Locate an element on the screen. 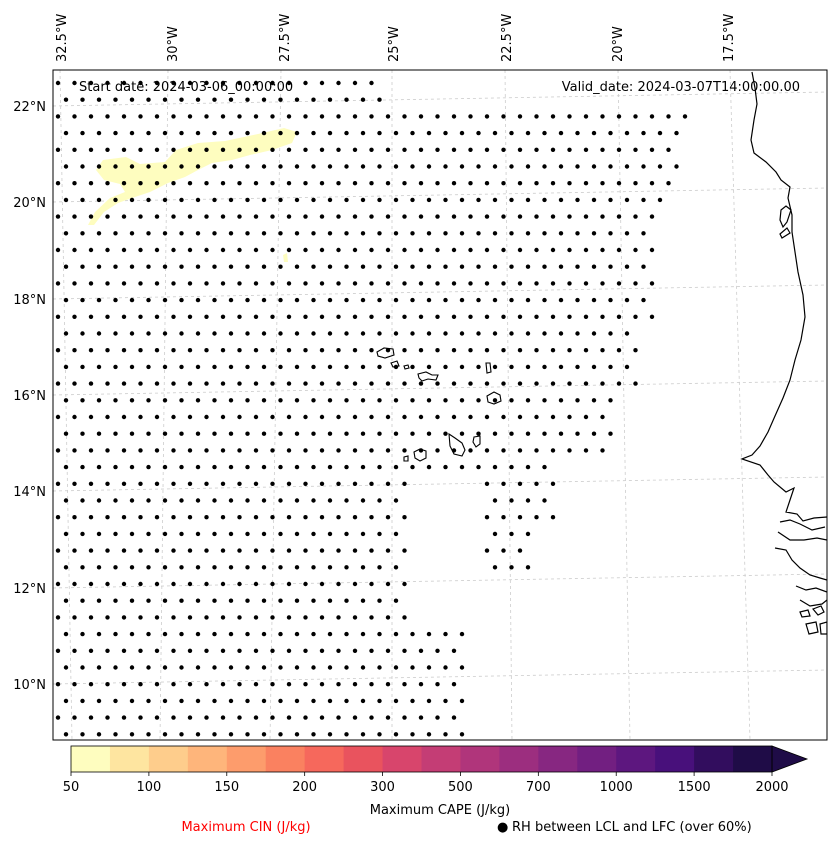 The image size is (837, 845). colorbar-cell is located at coordinates (753, 759).